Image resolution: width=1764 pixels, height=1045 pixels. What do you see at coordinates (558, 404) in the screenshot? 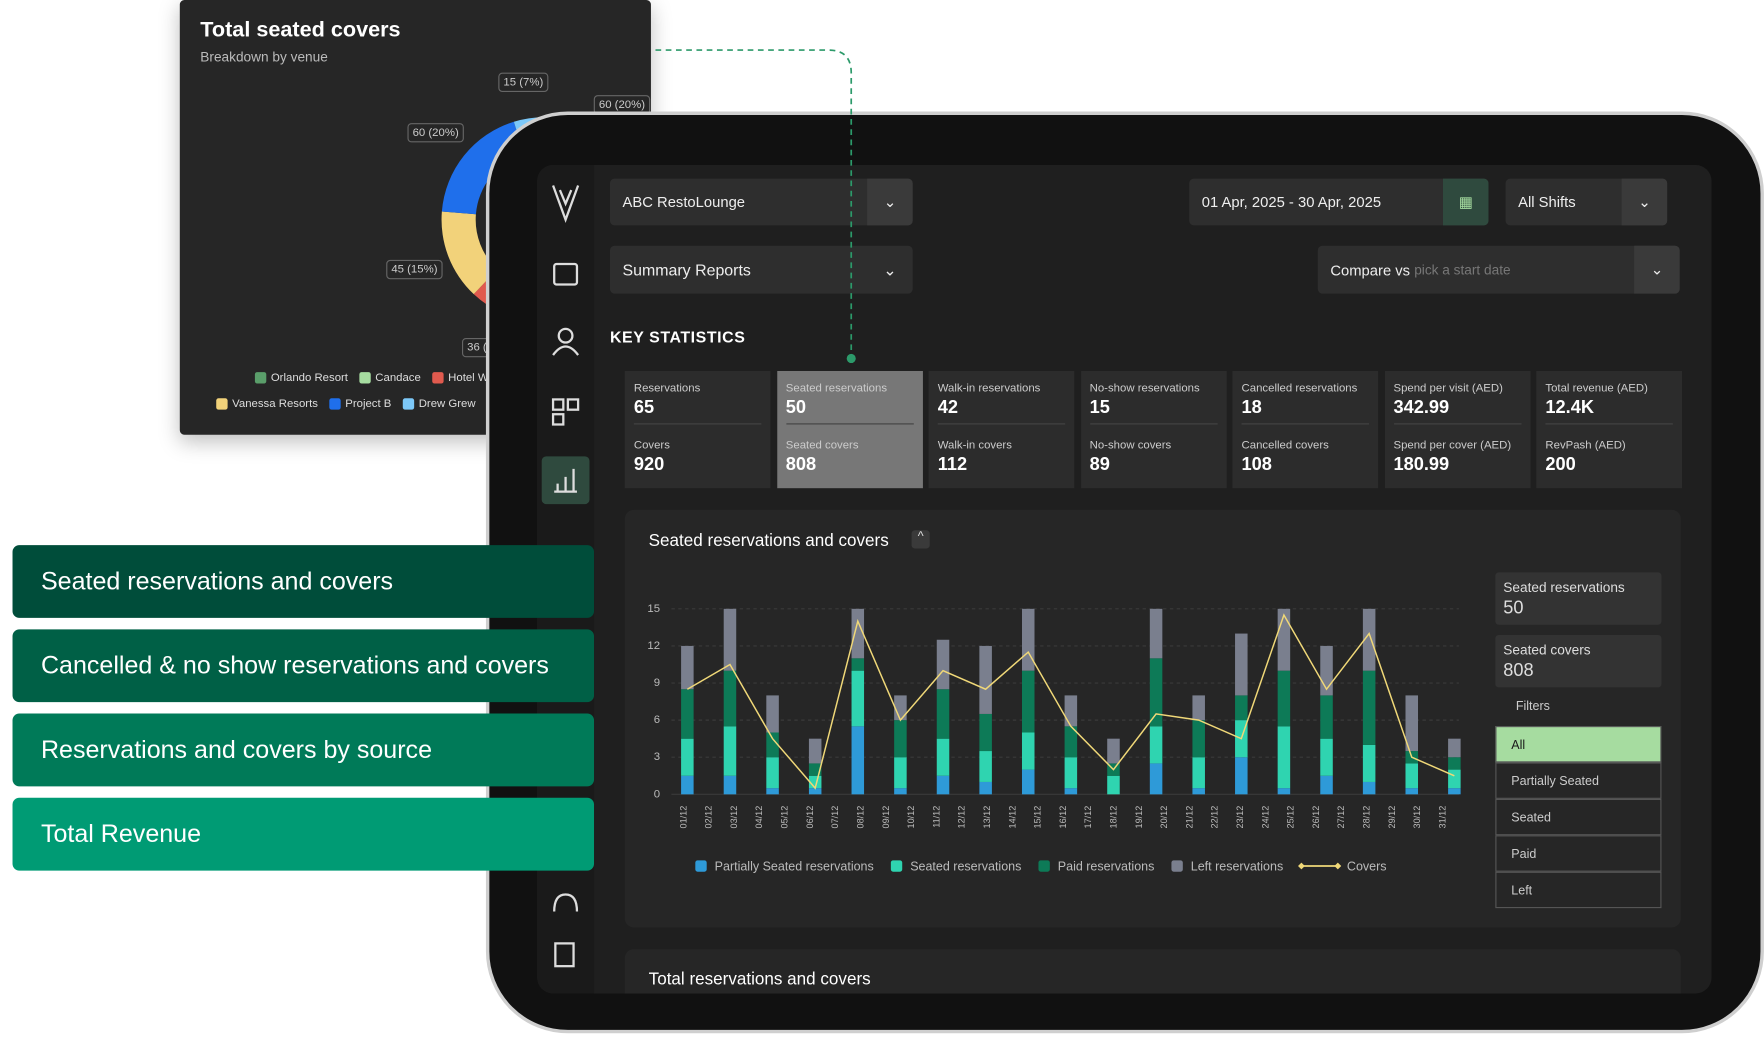
I see `qr-icon` at bounding box center [558, 404].